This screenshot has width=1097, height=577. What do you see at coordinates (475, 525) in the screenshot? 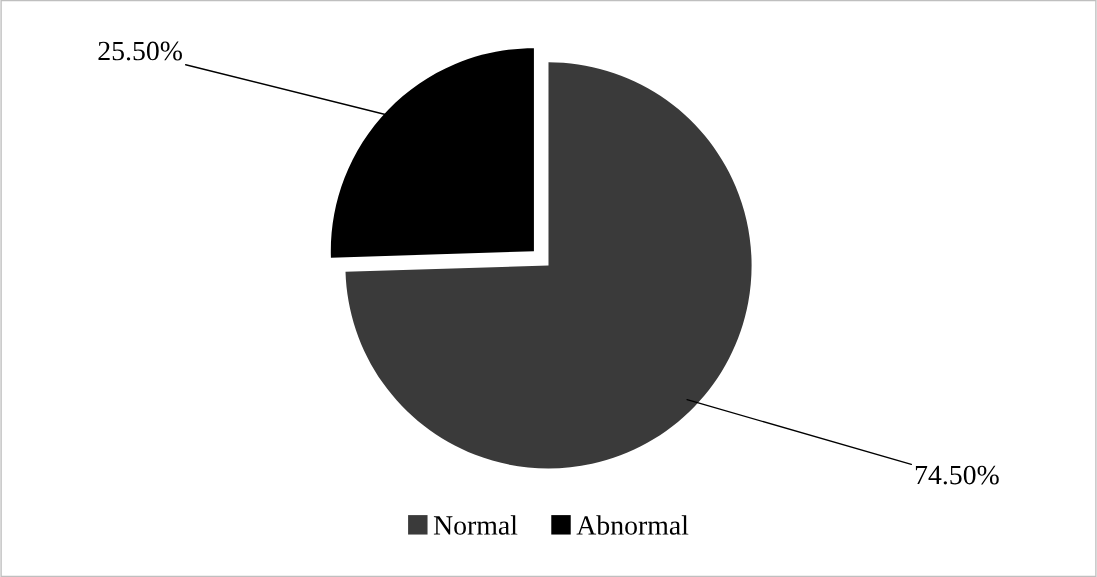
I see `legend-label: Normal` at bounding box center [475, 525].